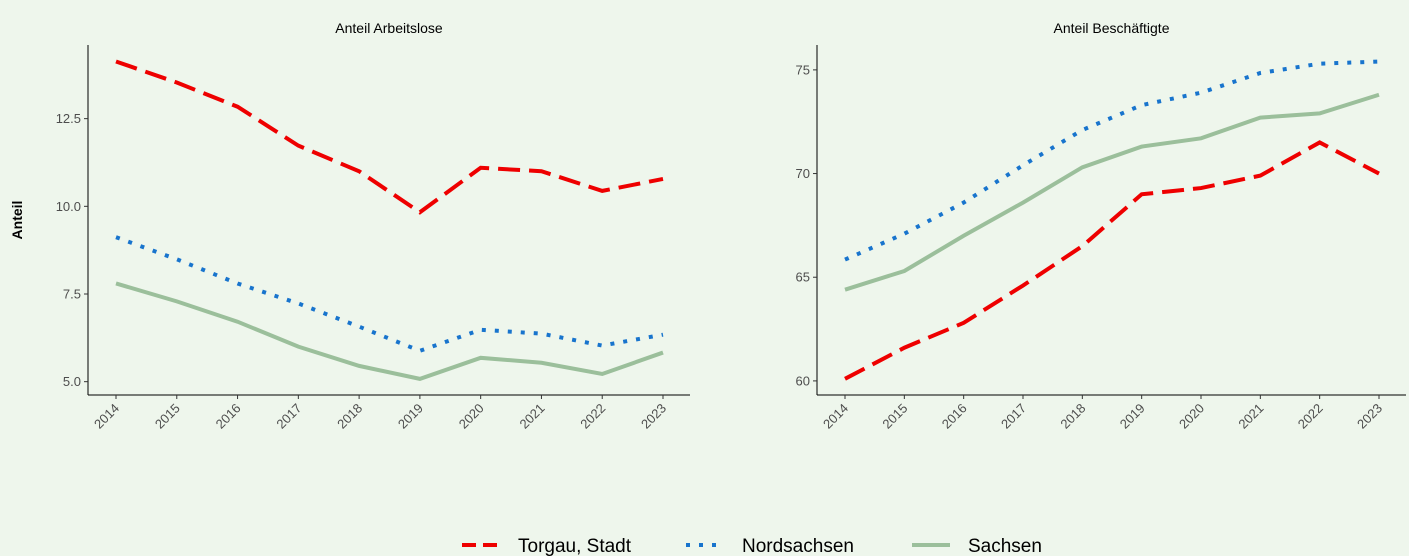 The height and width of the screenshot is (556, 1409). What do you see at coordinates (72, 293) in the screenshot?
I see `y-tick-label: 7.5` at bounding box center [72, 293].